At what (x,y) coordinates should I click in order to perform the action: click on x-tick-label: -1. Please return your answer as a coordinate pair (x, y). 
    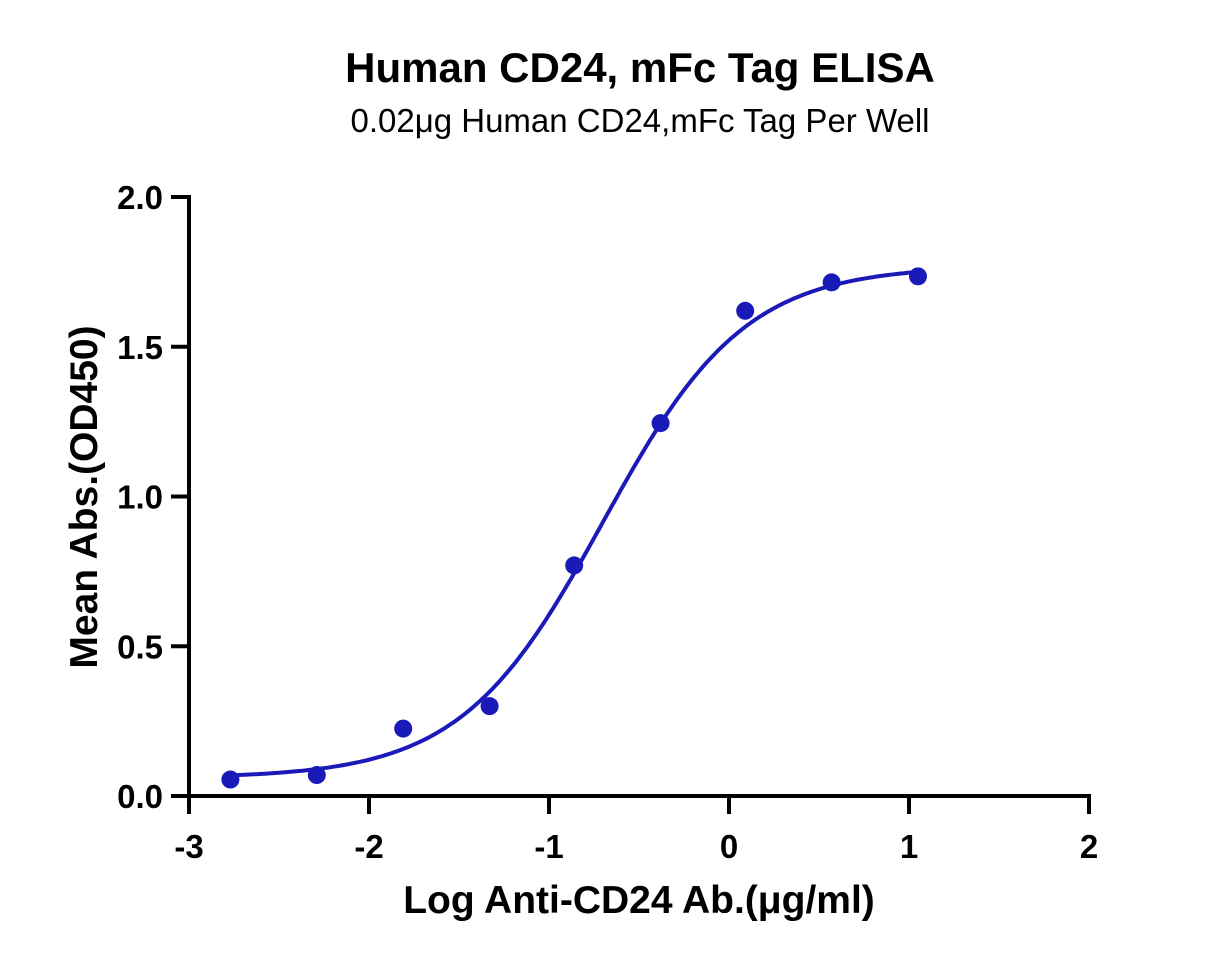
    Looking at the image, I should click on (548, 846).